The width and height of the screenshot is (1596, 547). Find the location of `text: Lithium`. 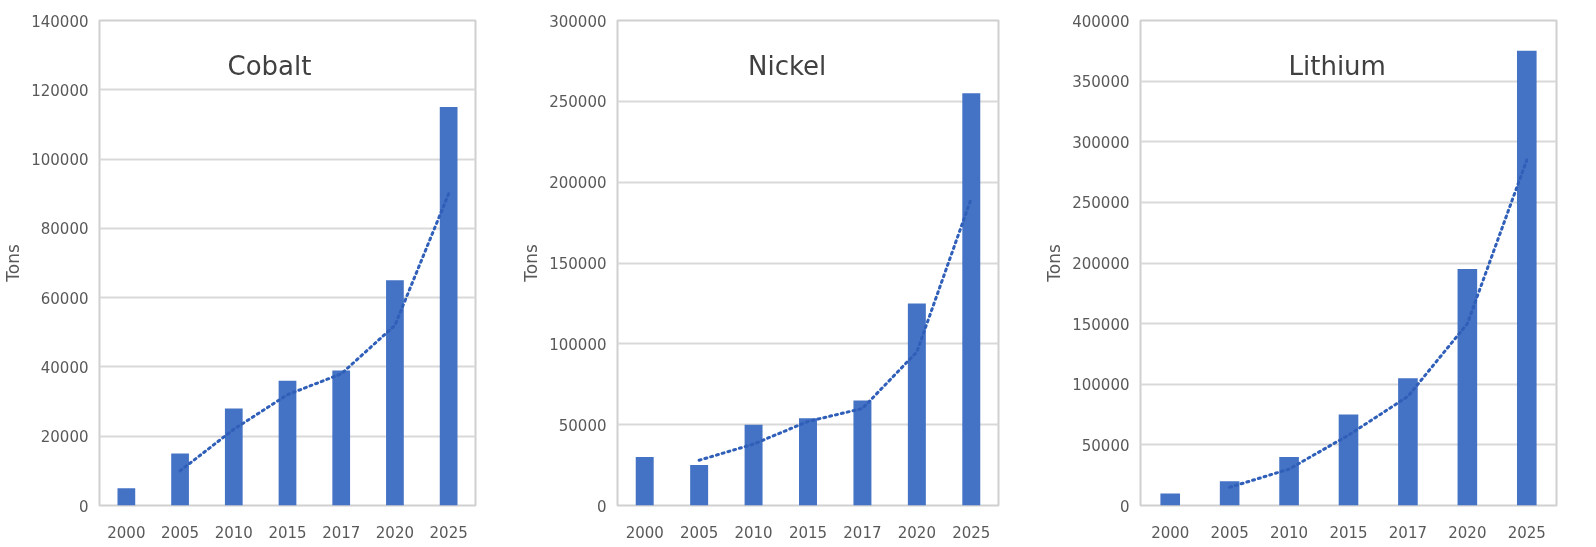

text: Lithium is located at coordinates (1337, 65).